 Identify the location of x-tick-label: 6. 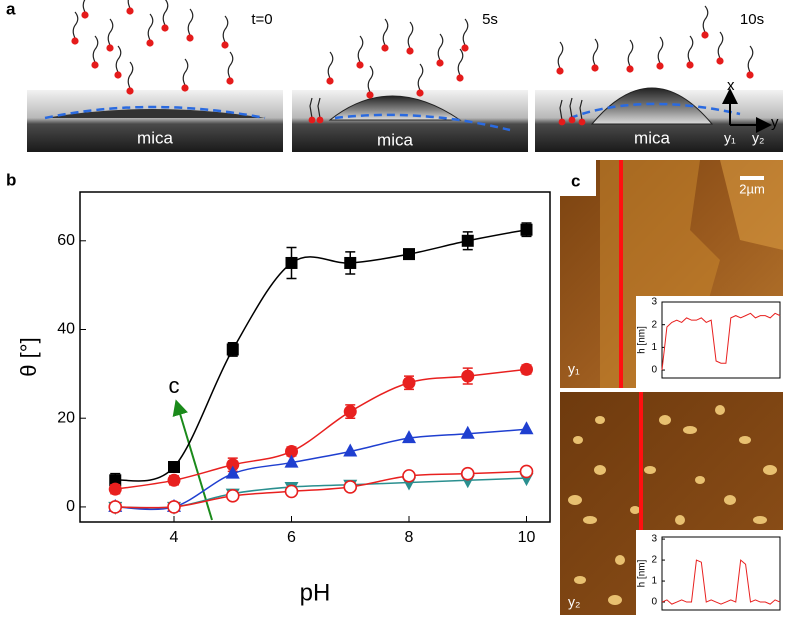
(291, 537).